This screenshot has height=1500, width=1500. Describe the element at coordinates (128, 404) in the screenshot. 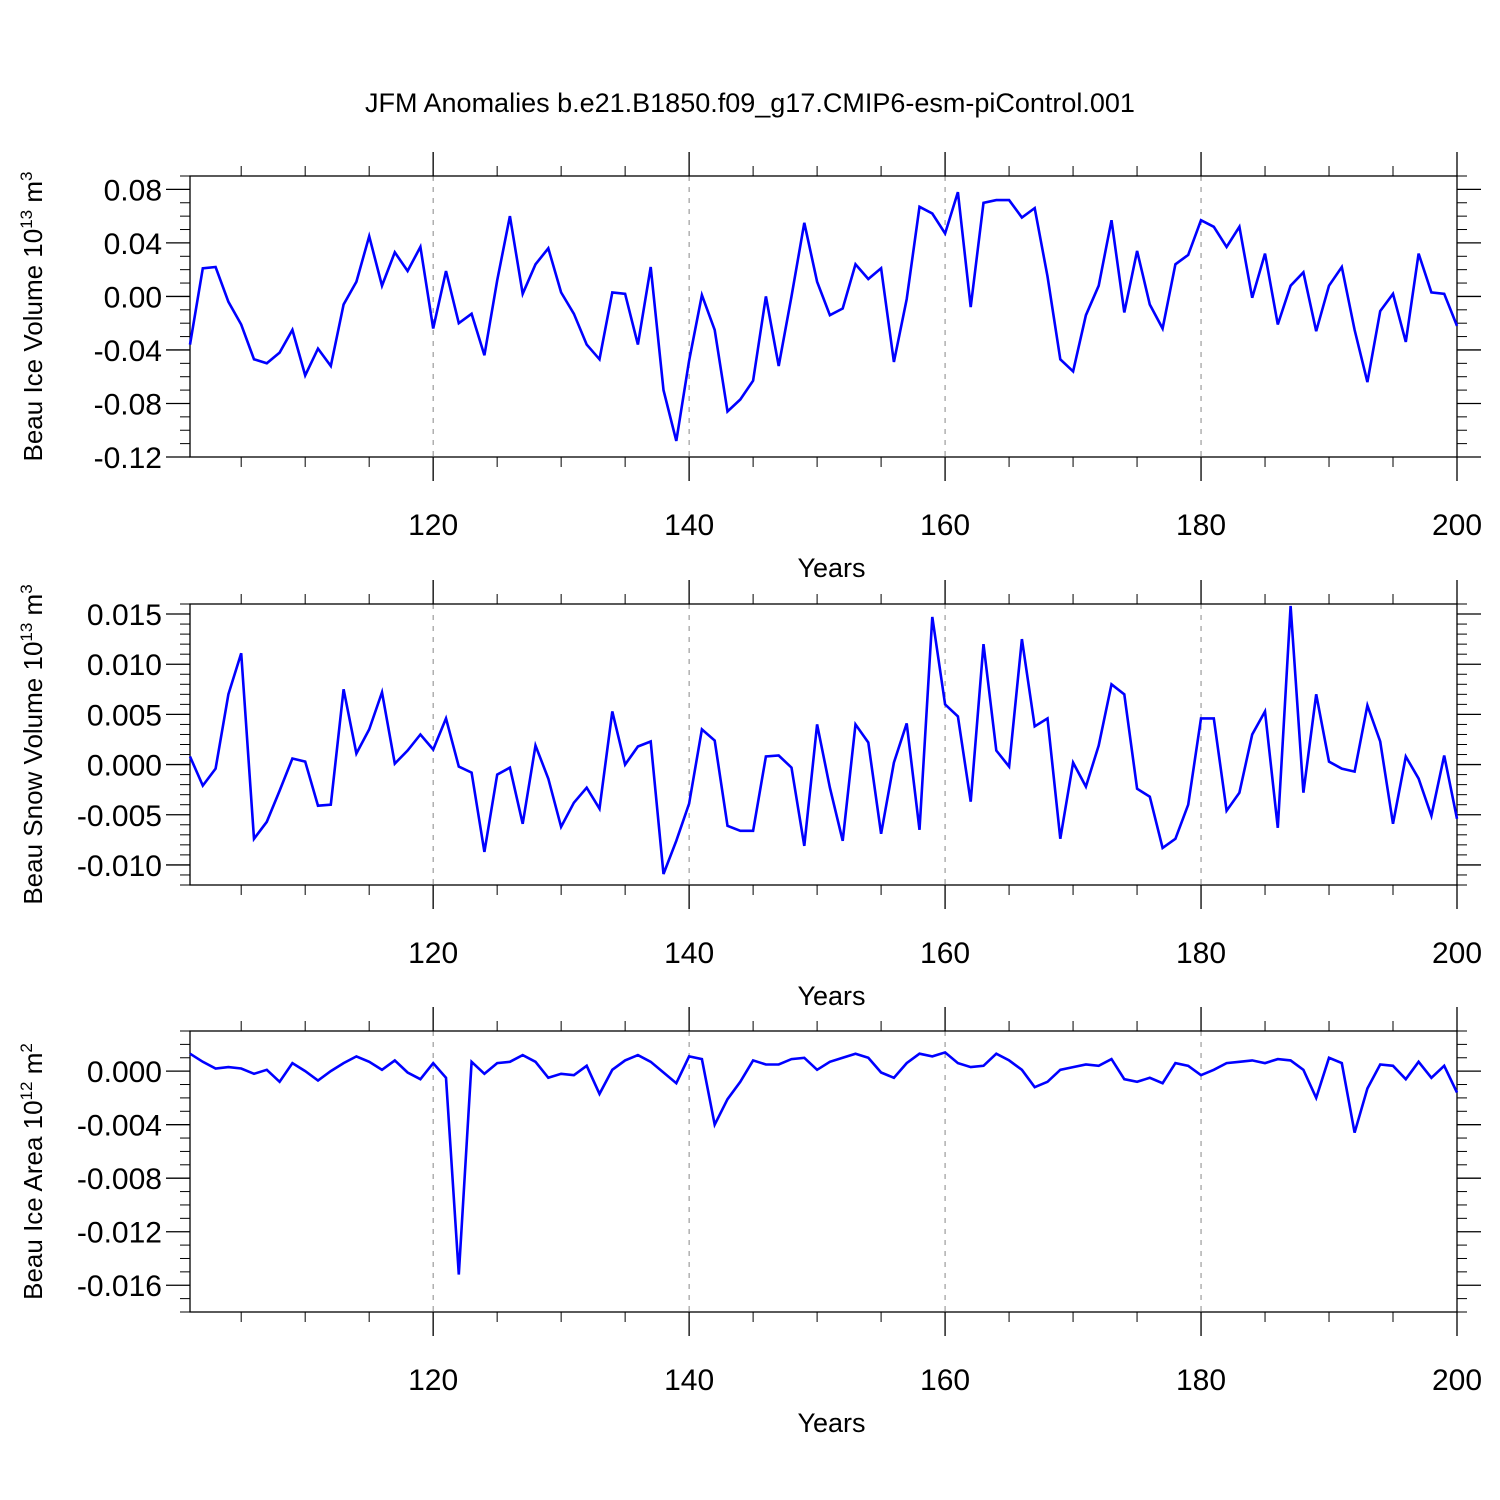

I see `y-tick-label--0.08: -0.08` at that location.